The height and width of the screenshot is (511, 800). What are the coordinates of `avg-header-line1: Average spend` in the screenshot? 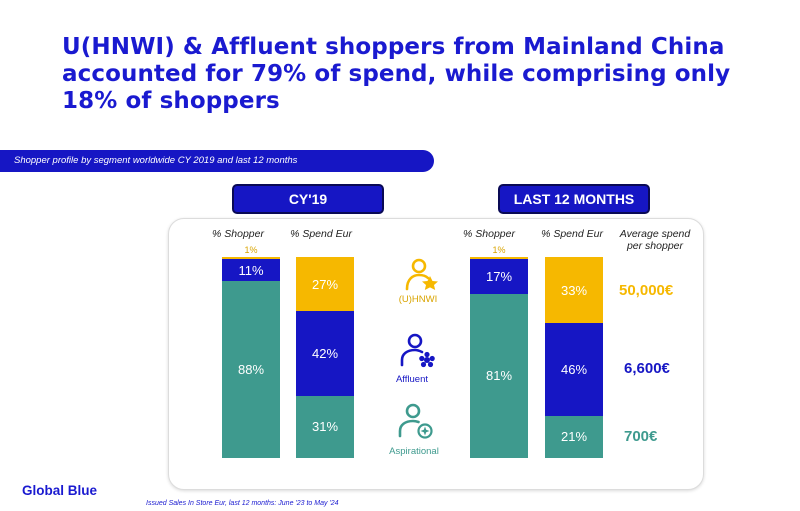 It's located at (655, 234).